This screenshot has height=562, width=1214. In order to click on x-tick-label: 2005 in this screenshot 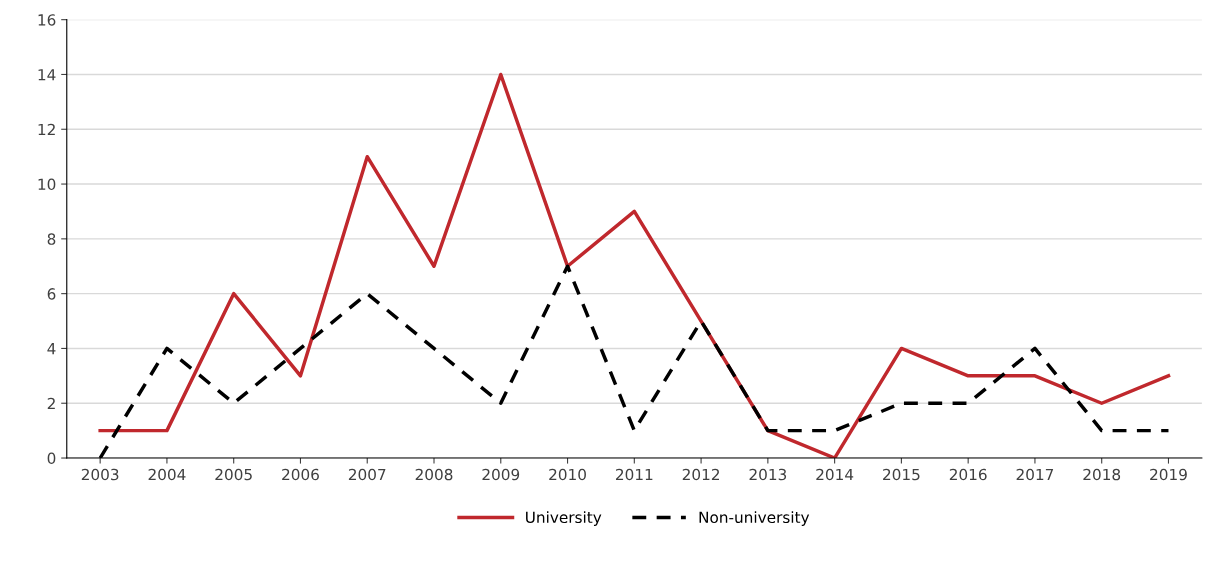, I will do `click(233, 474)`.